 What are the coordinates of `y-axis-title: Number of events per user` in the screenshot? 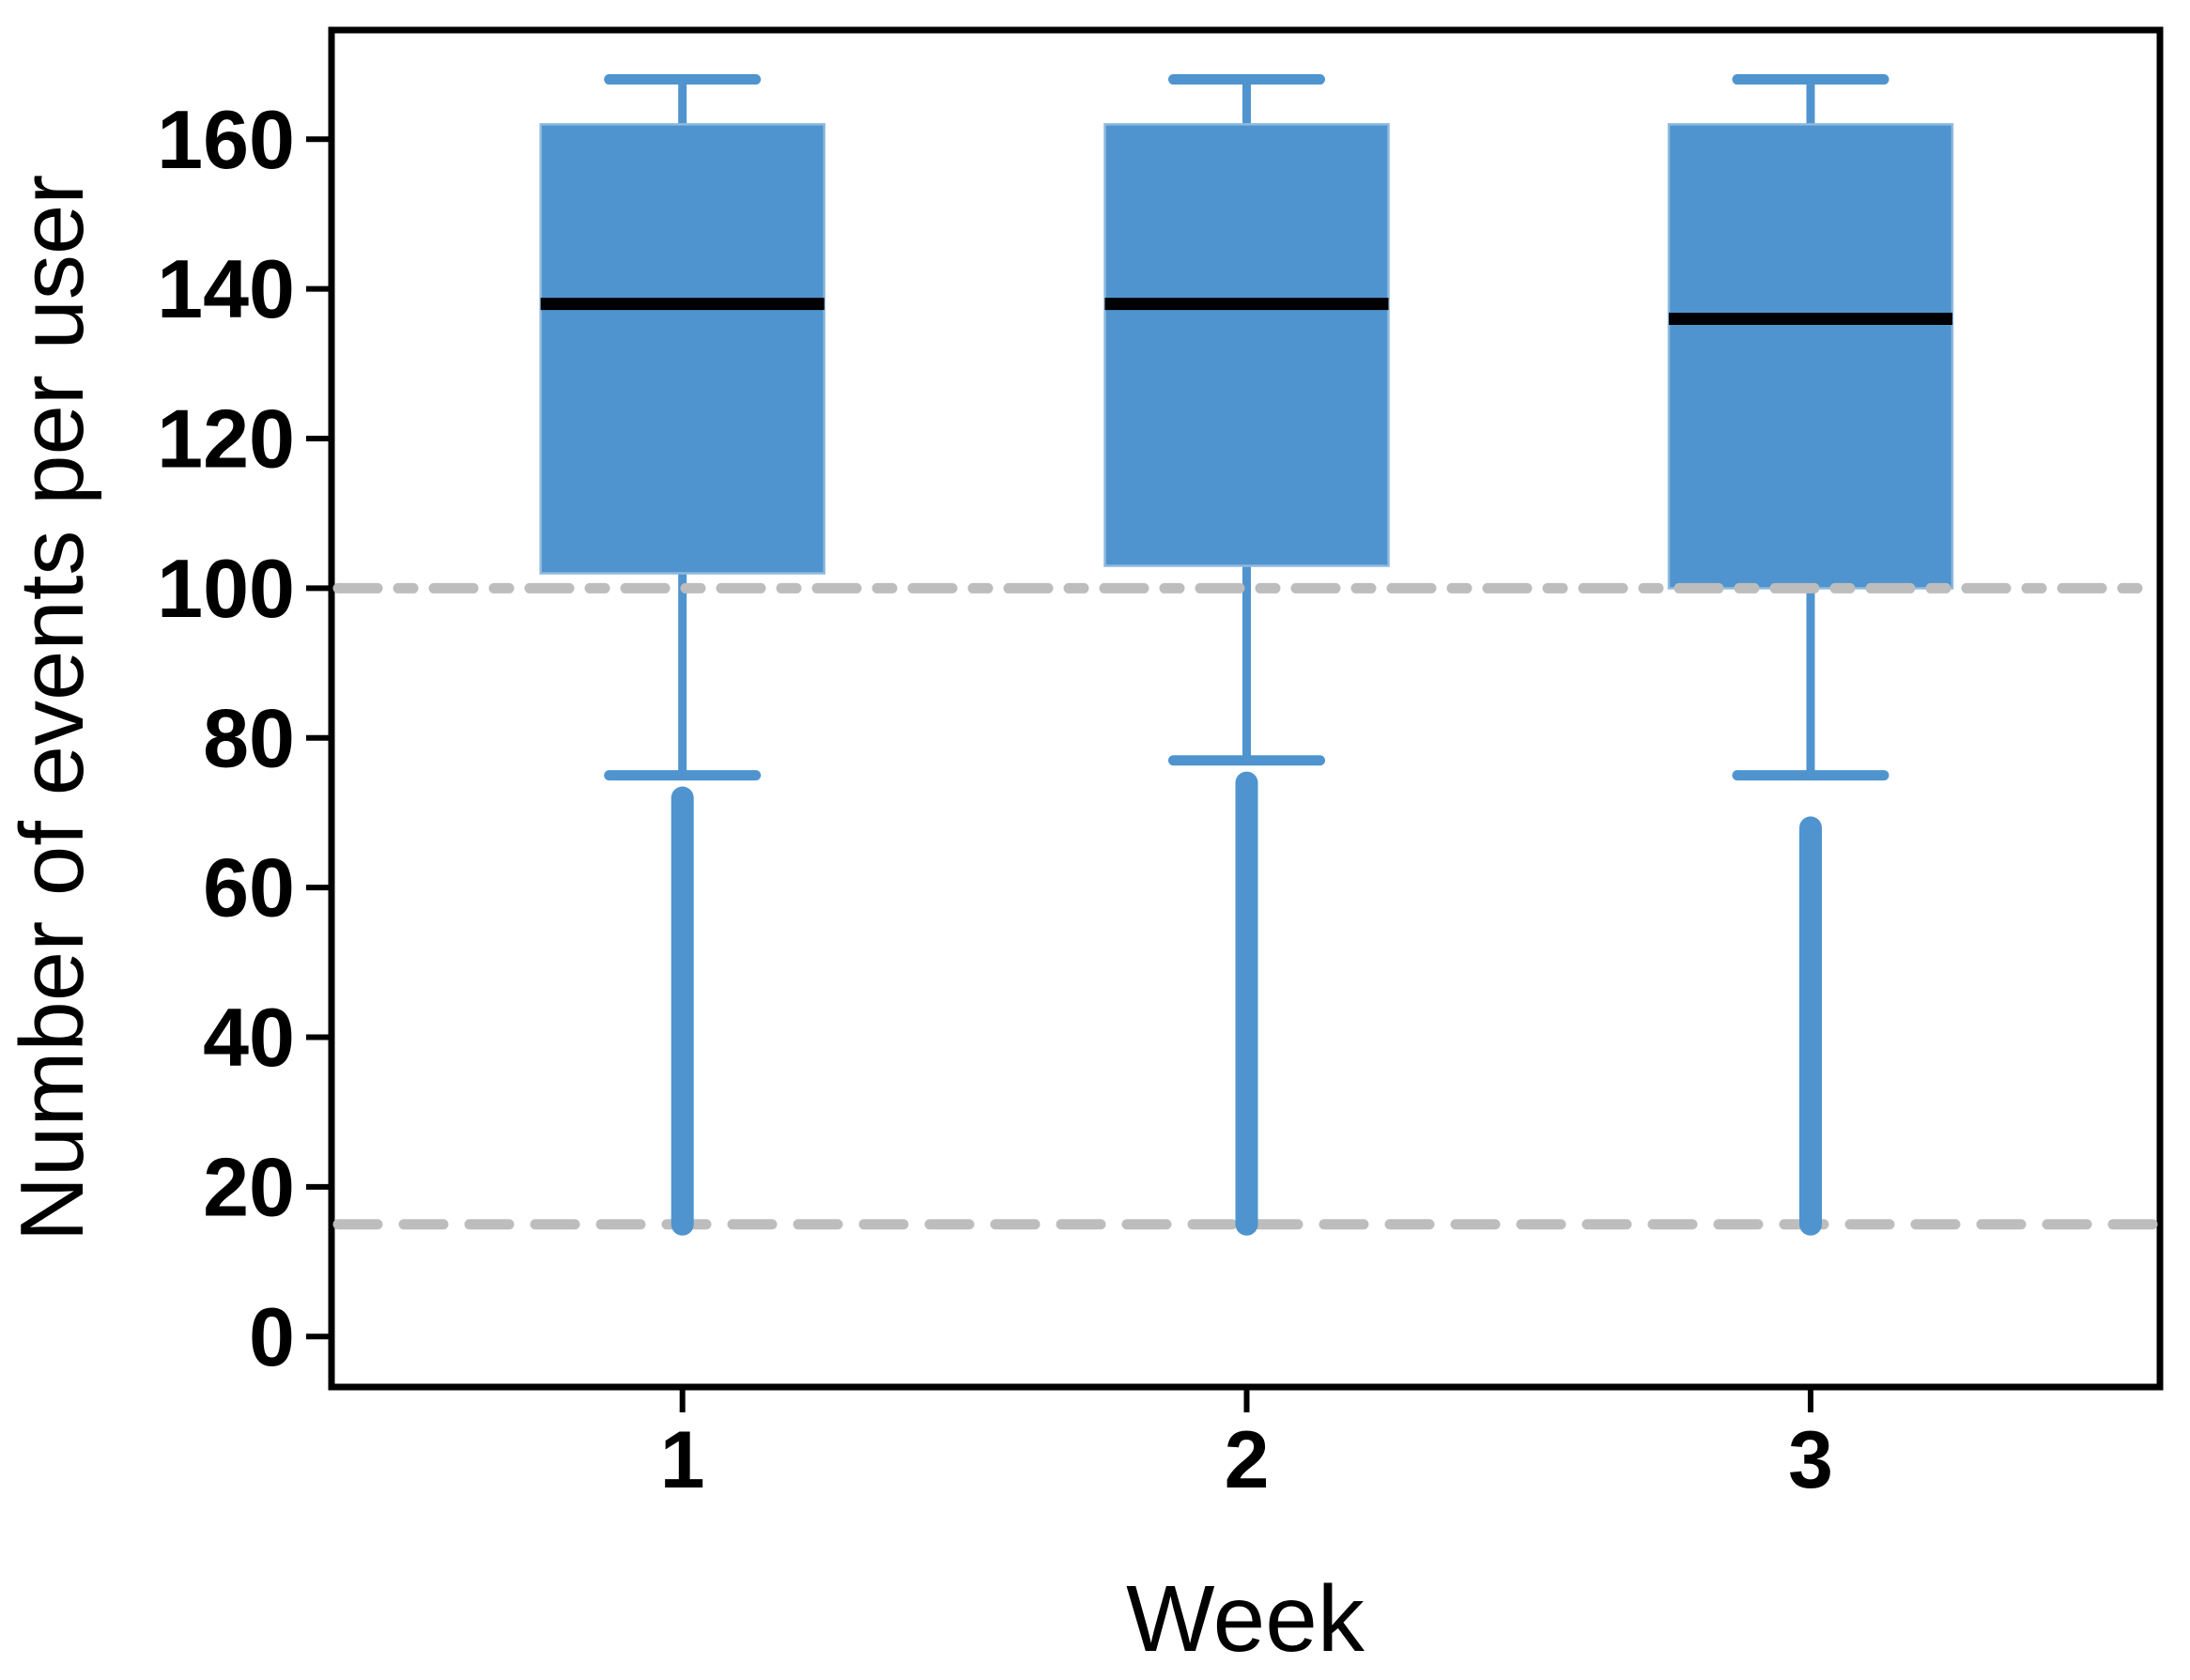 It's located at (52, 708).